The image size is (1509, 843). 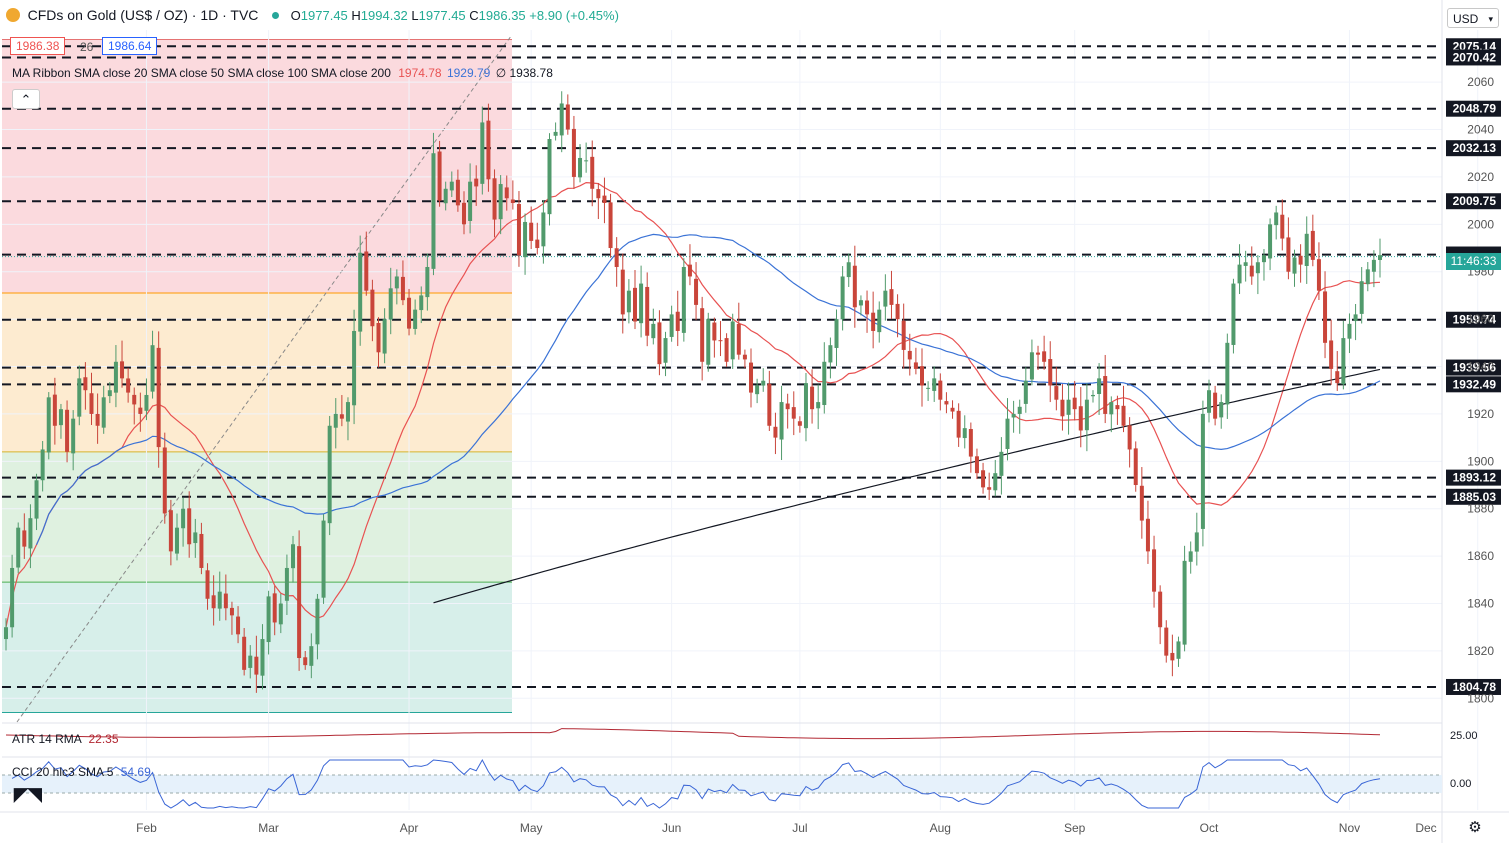 I want to click on chevron-up-icon: ⌃, so click(x=26, y=99).